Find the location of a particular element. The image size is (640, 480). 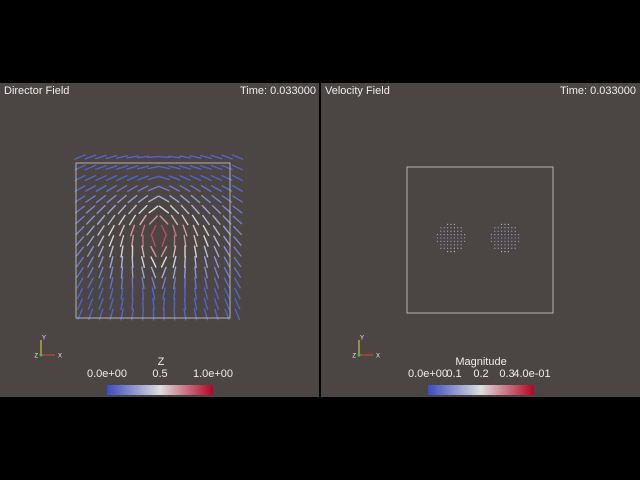

colorbar-label: 0.3 is located at coordinates (506, 374).